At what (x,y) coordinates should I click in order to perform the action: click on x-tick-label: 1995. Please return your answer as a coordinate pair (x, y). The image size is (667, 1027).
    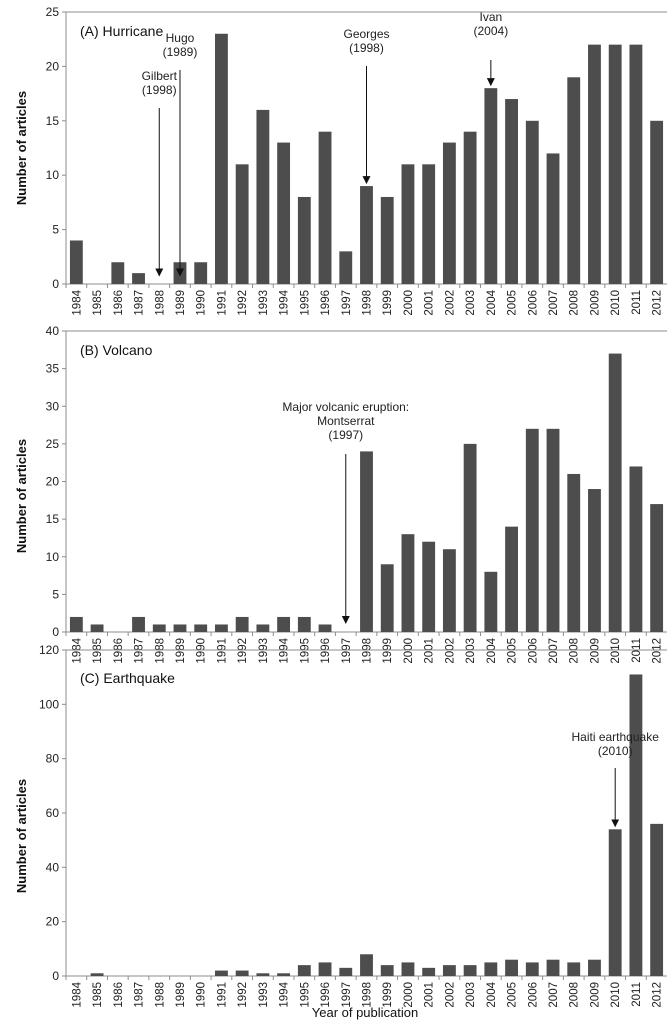
    Looking at the image, I should click on (305, 651).